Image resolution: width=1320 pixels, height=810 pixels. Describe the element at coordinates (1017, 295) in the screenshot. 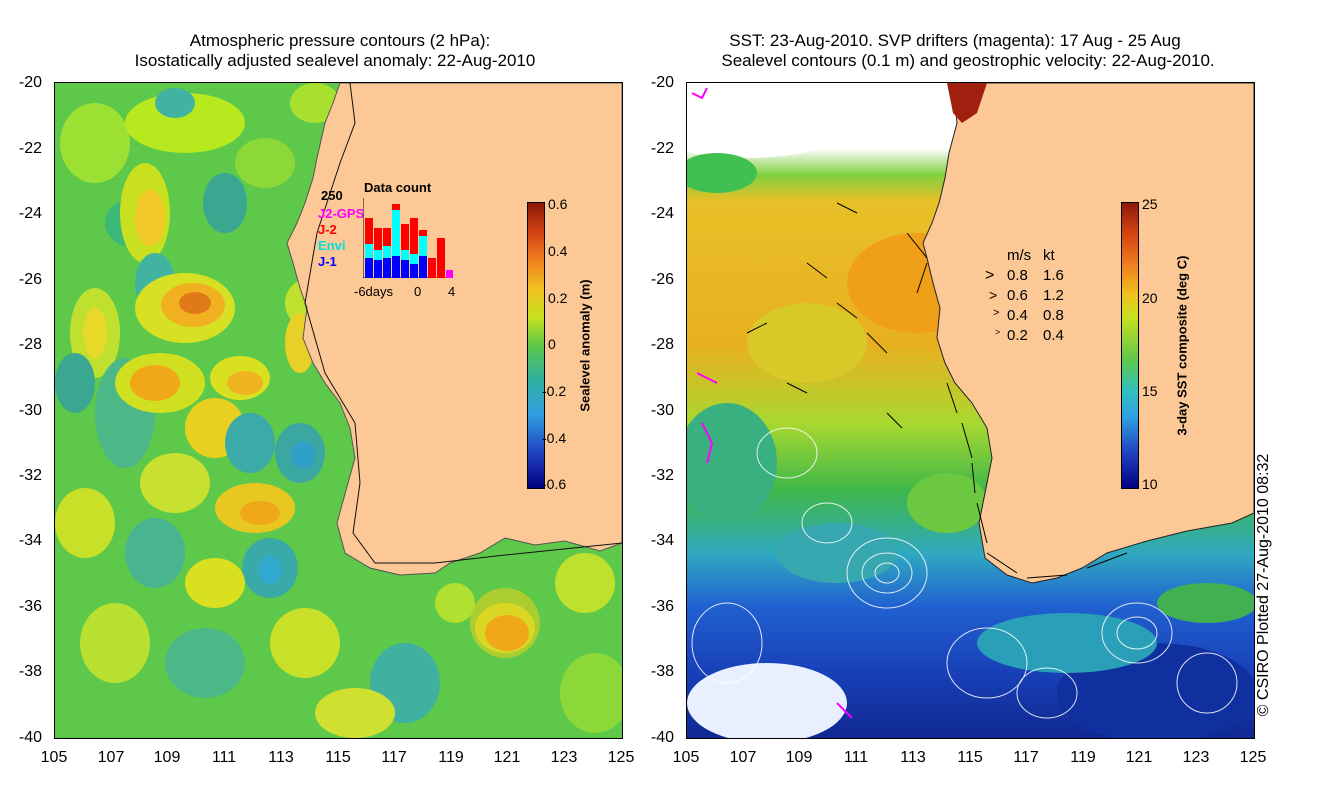

I see `velocity-ms: 0.6` at that location.